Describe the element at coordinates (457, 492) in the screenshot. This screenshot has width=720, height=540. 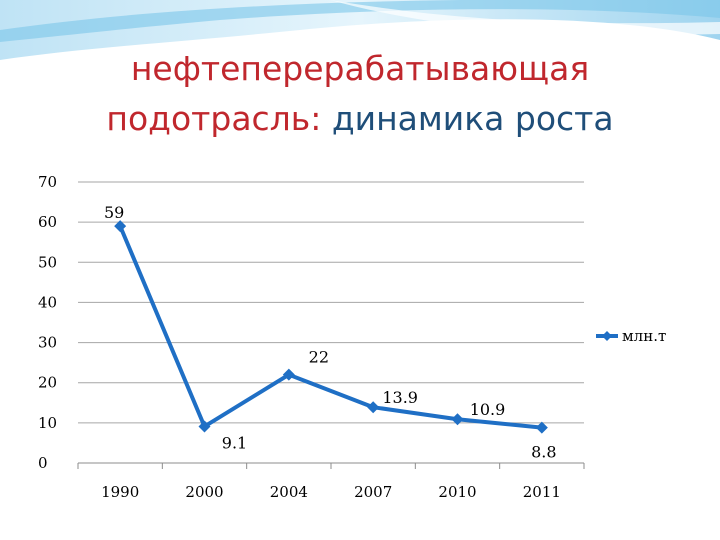
I see `x-tick-label: 2010` at that location.